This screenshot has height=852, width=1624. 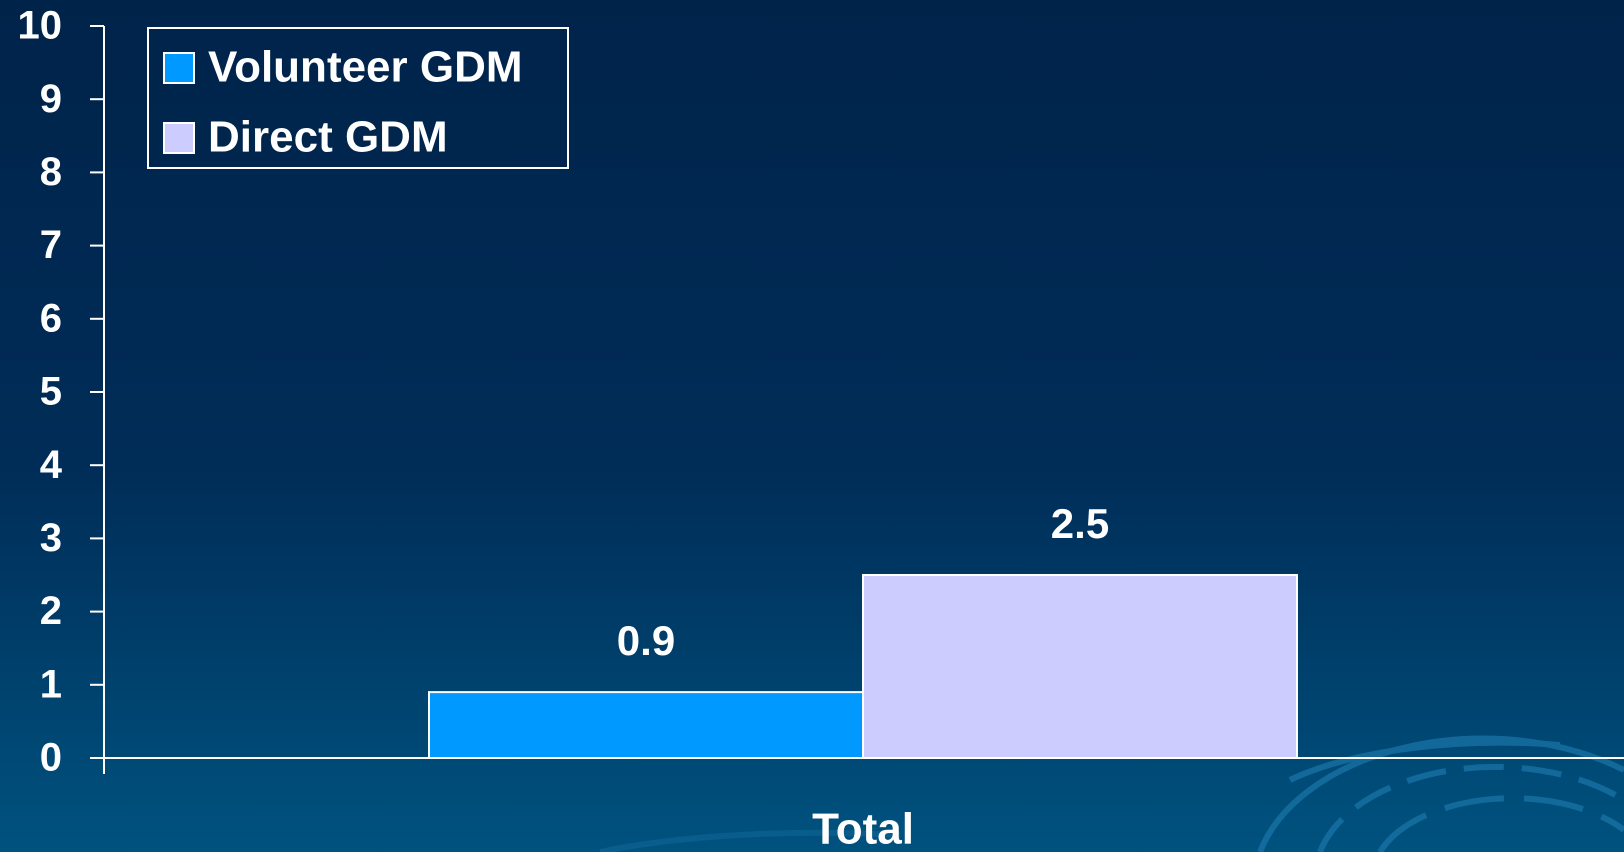 What do you see at coordinates (1111, 793) in the screenshot?
I see `decoration` at bounding box center [1111, 793].